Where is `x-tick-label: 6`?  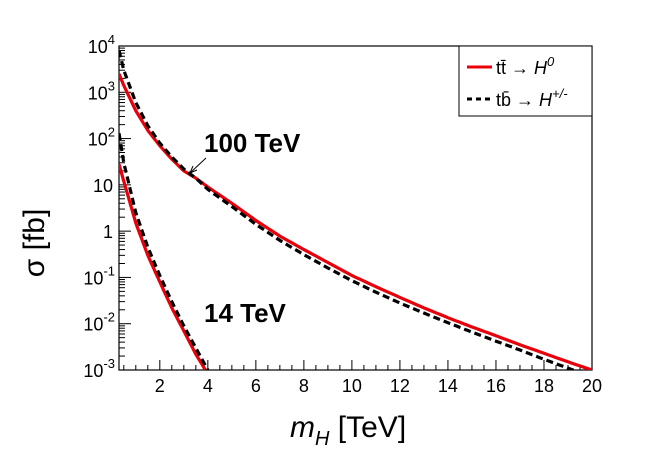
x-tick-label: 6 is located at coordinates (256, 386).